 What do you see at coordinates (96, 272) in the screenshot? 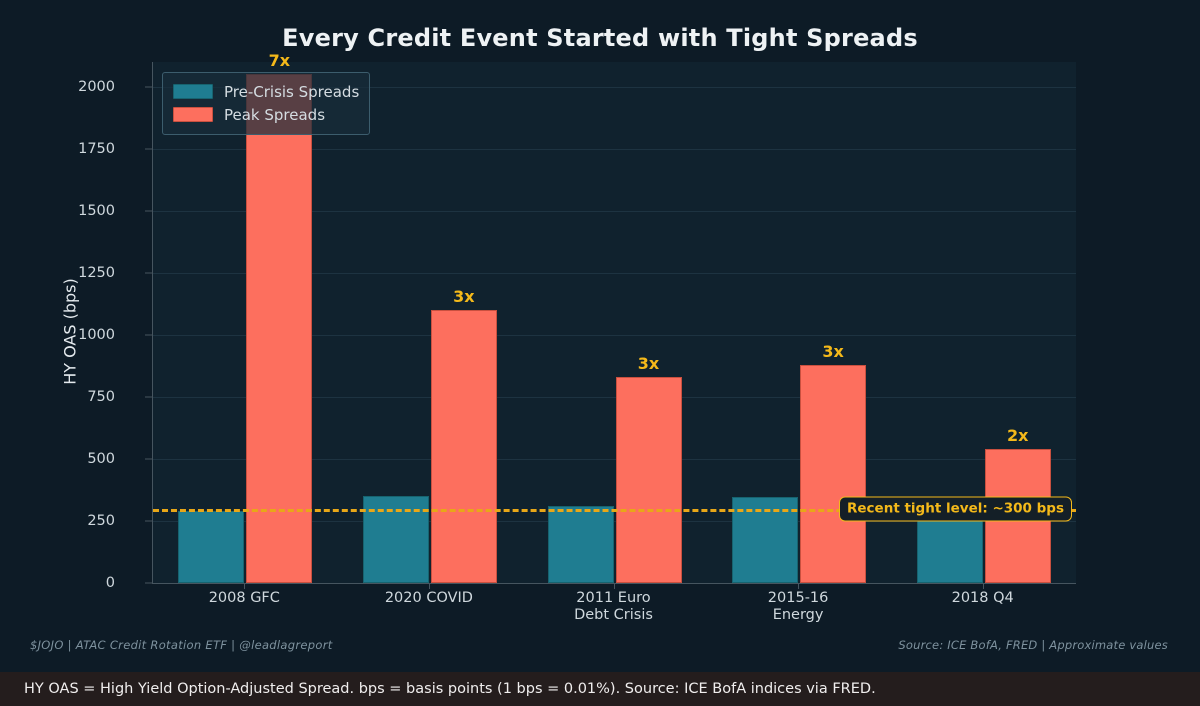
I see `y-axis-tick-label: 1250` at bounding box center [96, 272].